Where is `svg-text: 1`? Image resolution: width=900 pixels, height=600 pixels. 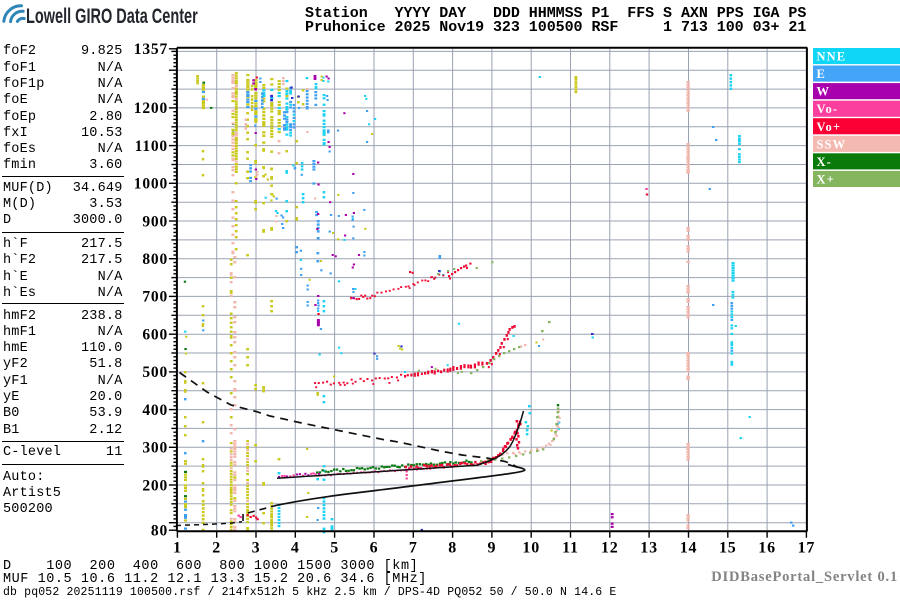 svg-text: 1 is located at coordinates (177, 548).